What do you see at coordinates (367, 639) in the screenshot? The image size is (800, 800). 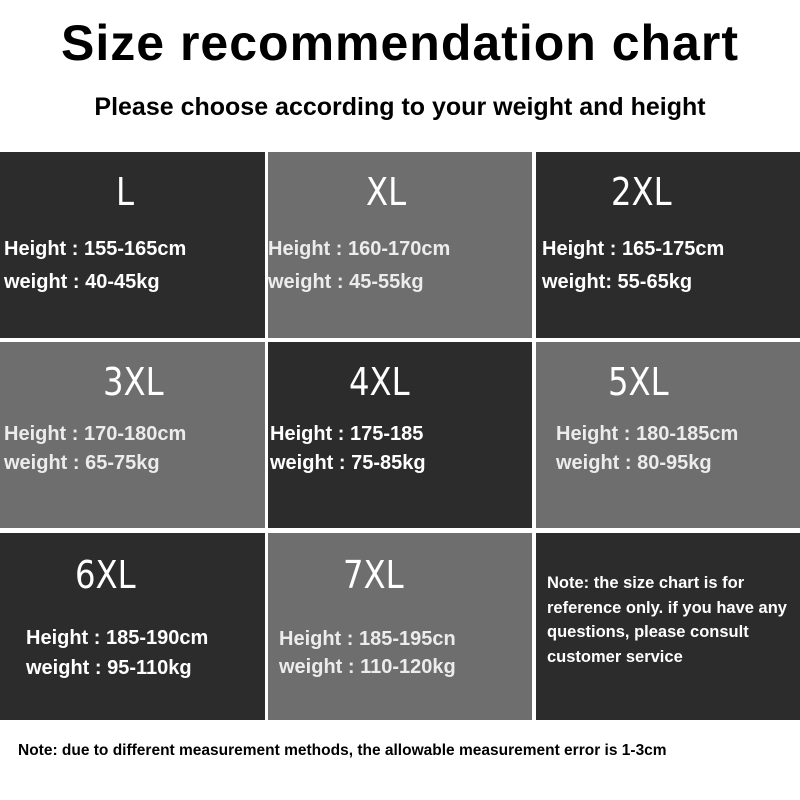 I see `height-range: Height : 185-195cn` at bounding box center [367, 639].